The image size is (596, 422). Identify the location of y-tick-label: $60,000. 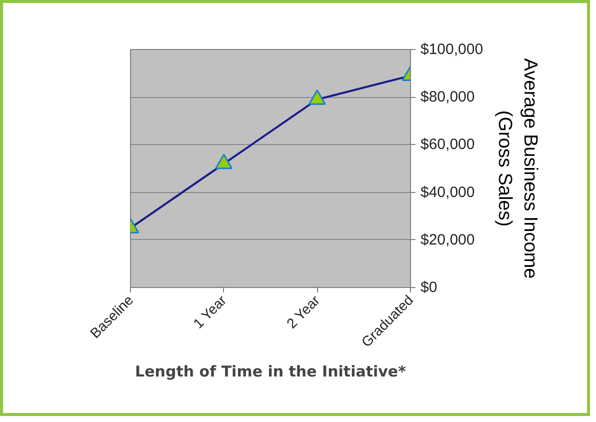
(447, 145).